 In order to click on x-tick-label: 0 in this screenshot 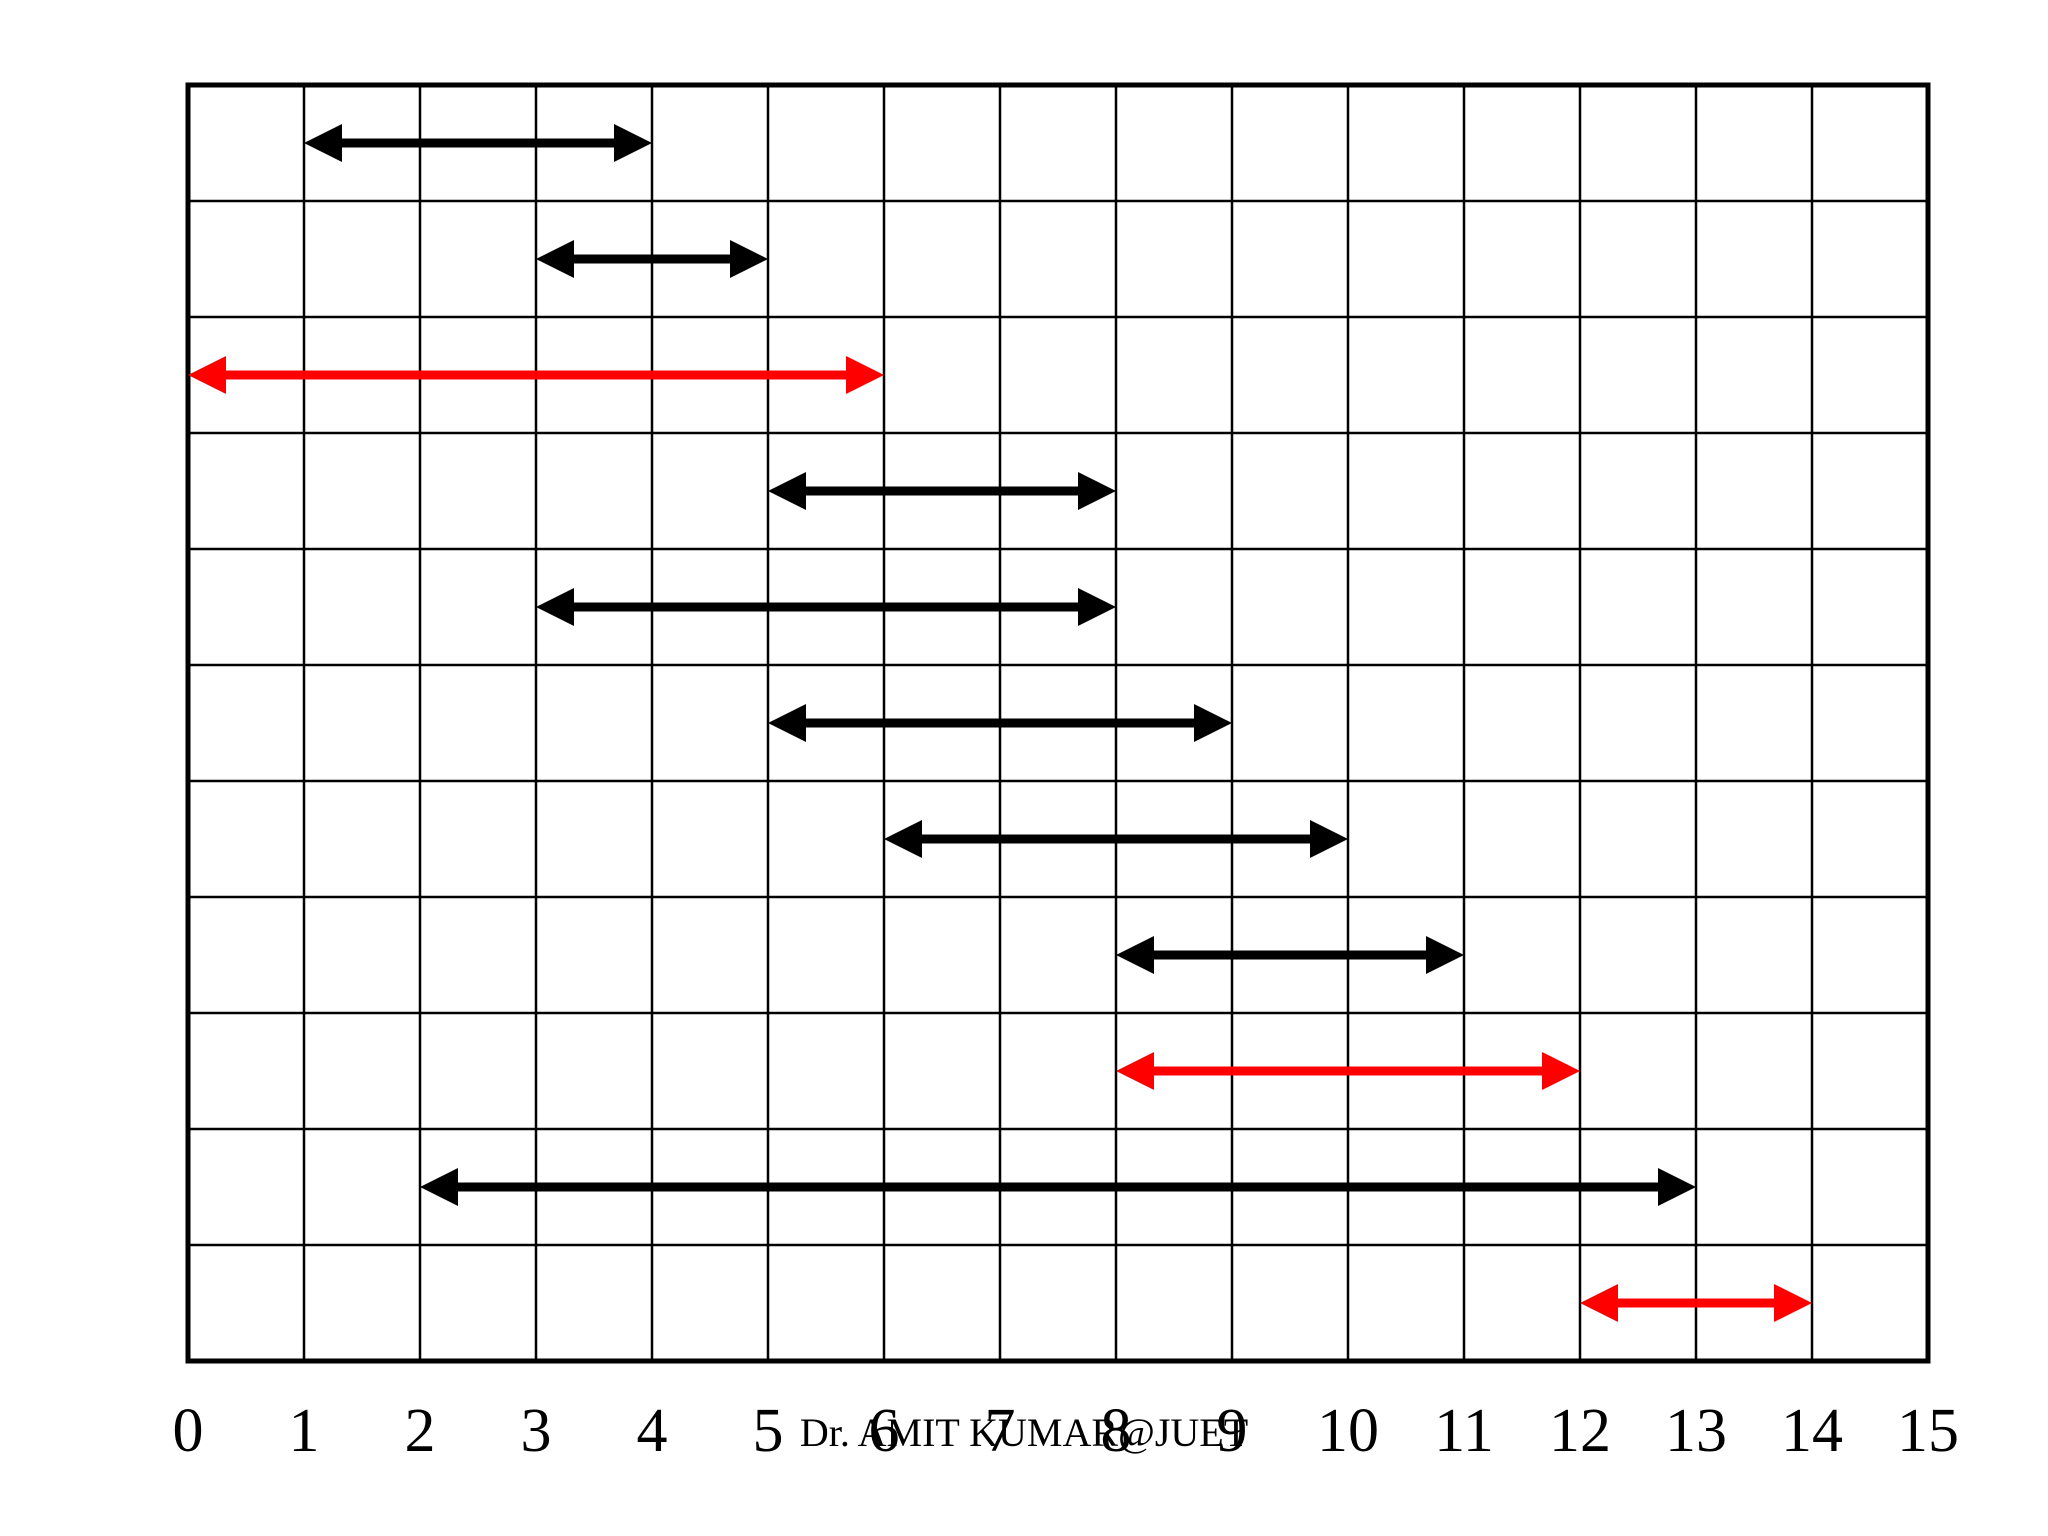, I will do `click(188, 1431)`.